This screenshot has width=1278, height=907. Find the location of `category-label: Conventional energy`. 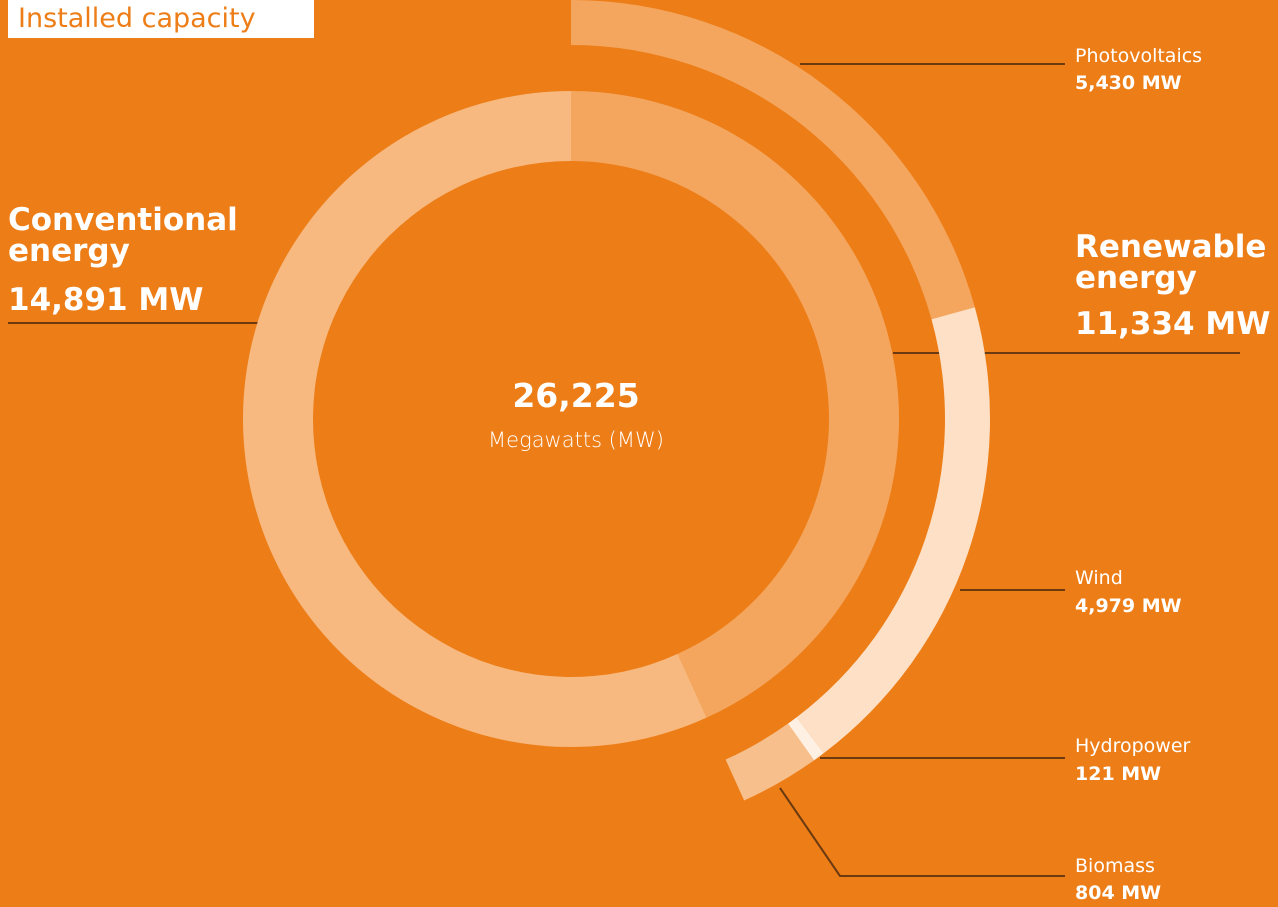

category-label: Conventional energy is located at coordinates (123, 235).